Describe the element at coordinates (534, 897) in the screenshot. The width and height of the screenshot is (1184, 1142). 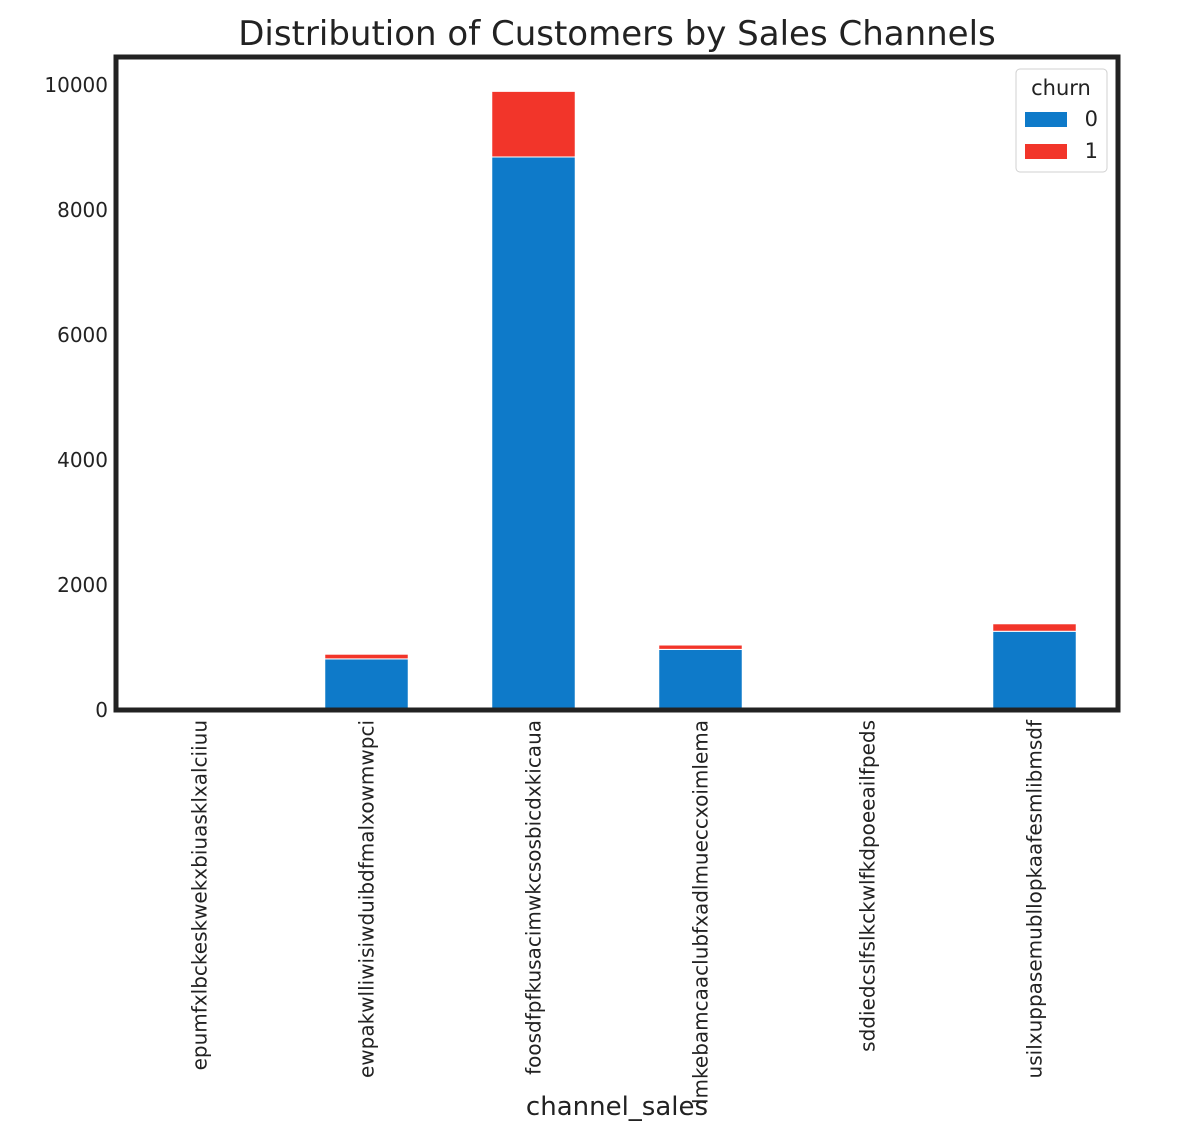
I see `x-tick-label: foosdfpfkusacimwkcsosbicdxkicaua` at that location.